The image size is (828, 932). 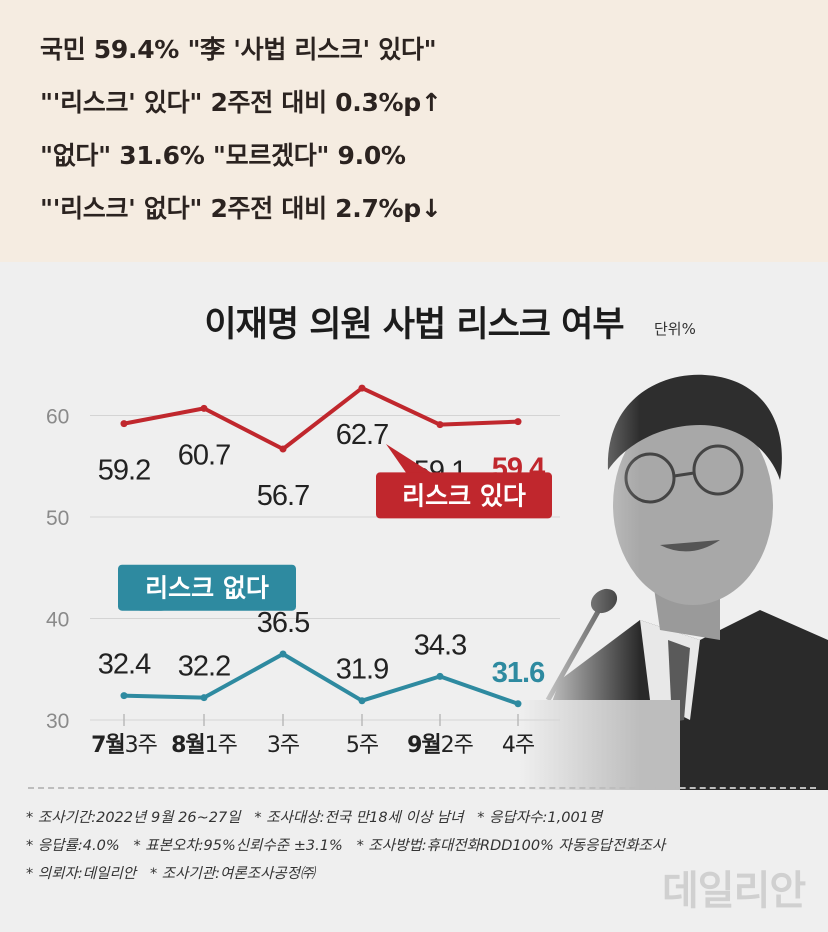 I want to click on callout-label: 리스크 있다, so click(x=464, y=495).